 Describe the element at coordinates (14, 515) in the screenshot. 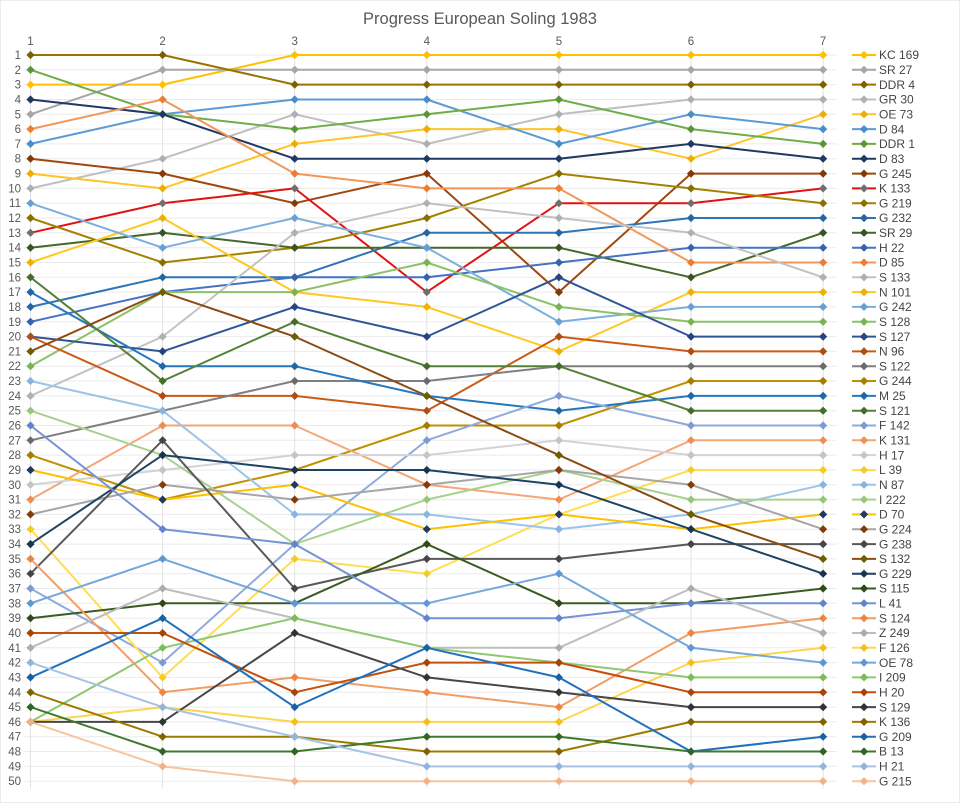

I see `svg-text: 32` at that location.